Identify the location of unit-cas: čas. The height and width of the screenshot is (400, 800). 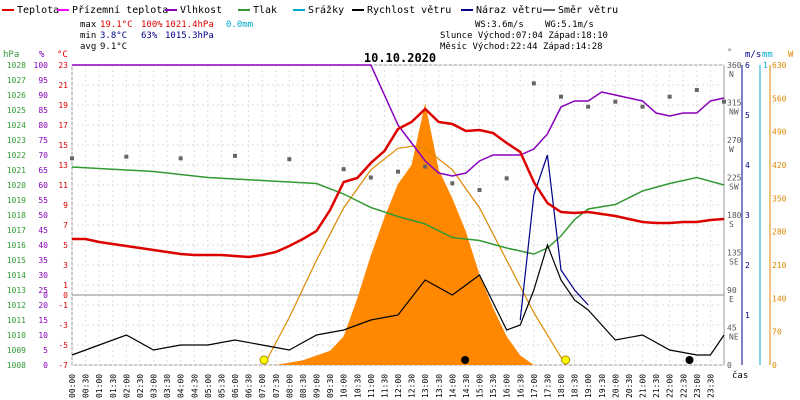
(740, 375).